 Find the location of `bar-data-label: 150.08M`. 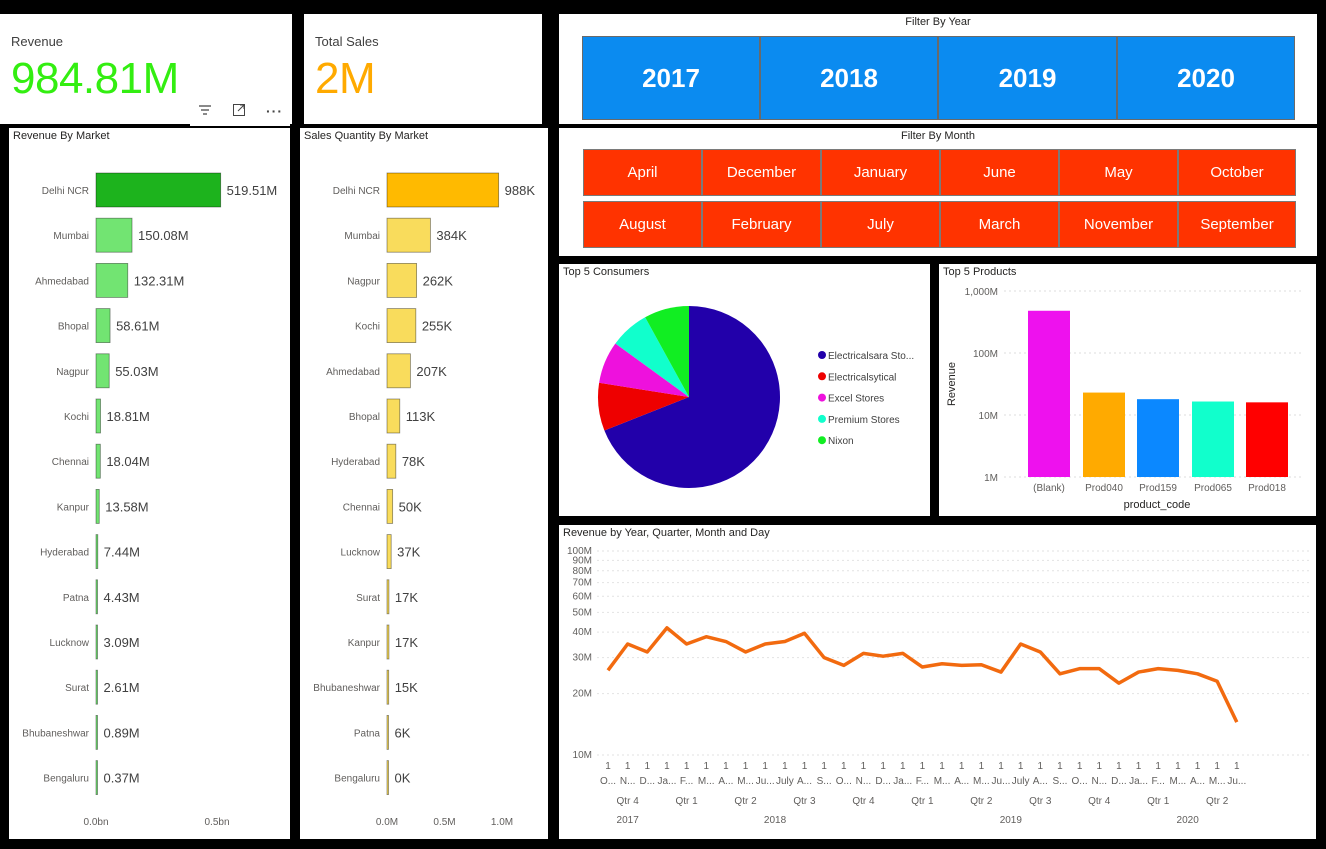

bar-data-label: 150.08M is located at coordinates (163, 235).